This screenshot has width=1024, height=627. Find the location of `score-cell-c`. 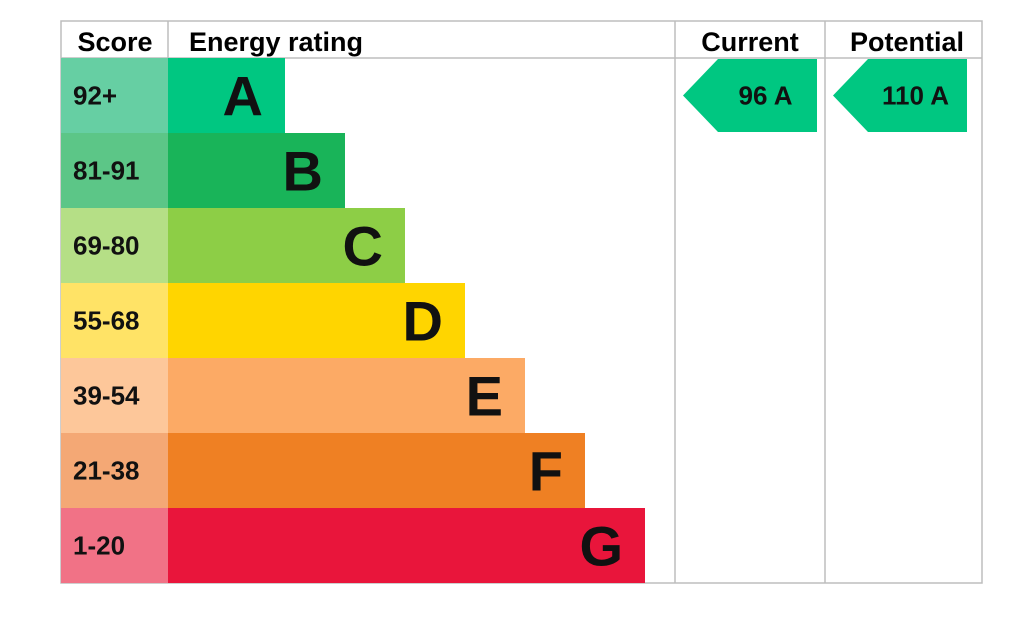

score-cell-c is located at coordinates (114, 245).